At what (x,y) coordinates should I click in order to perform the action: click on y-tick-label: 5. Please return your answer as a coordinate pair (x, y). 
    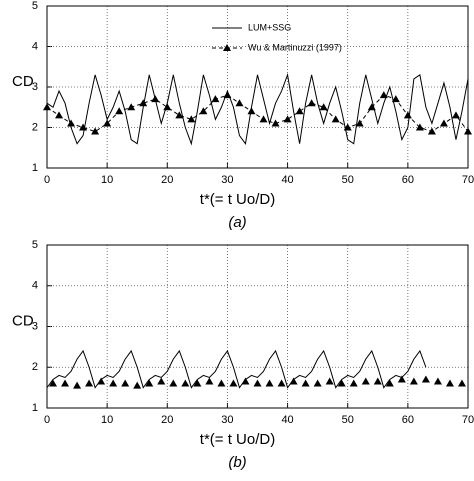
    Looking at the image, I should click on (35, 245).